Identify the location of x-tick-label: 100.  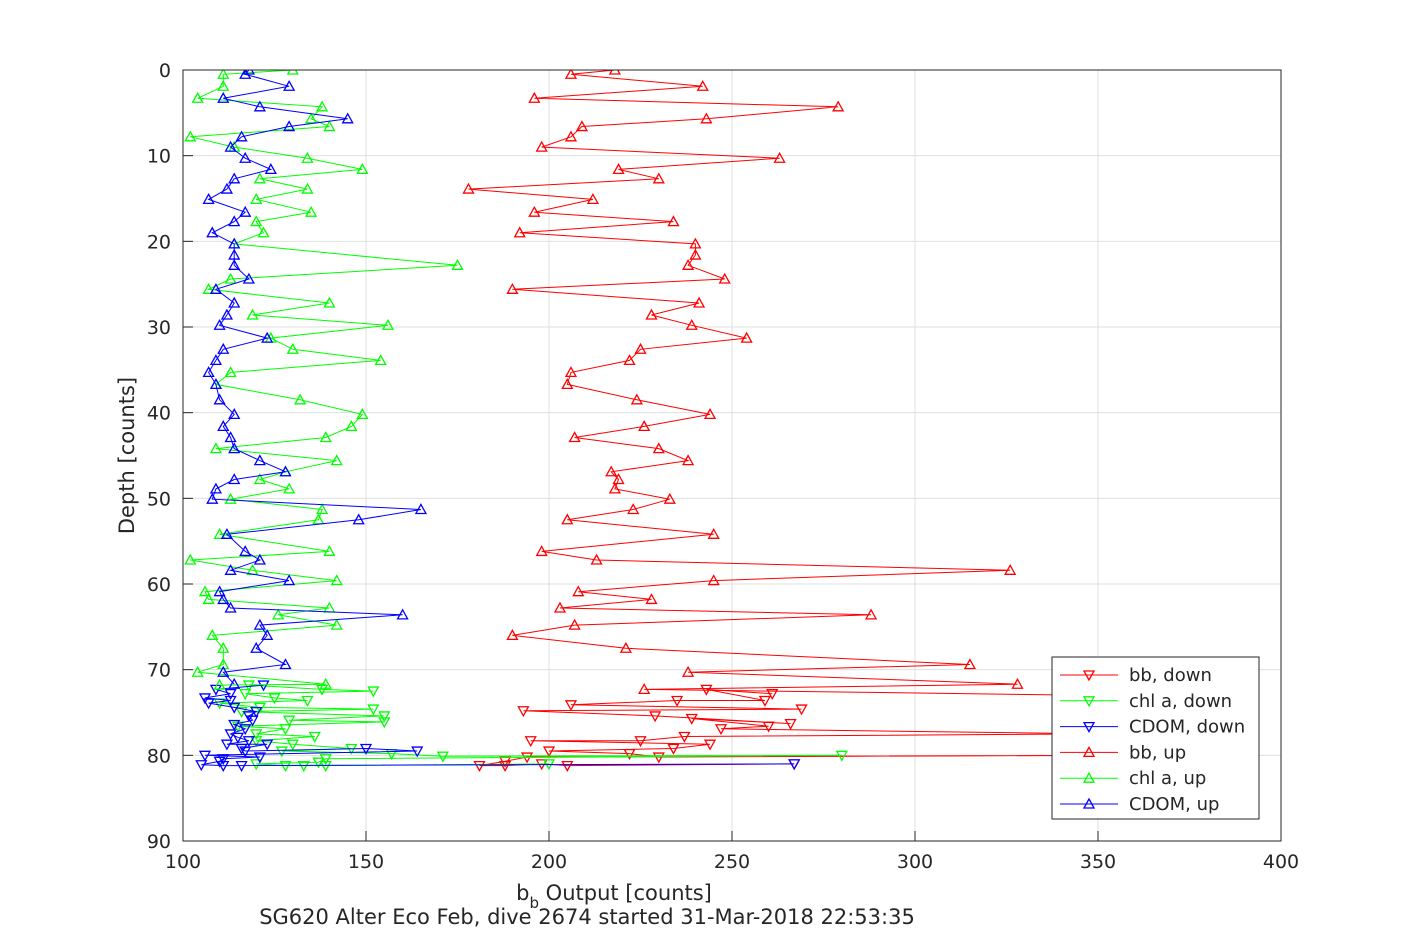
(183, 862).